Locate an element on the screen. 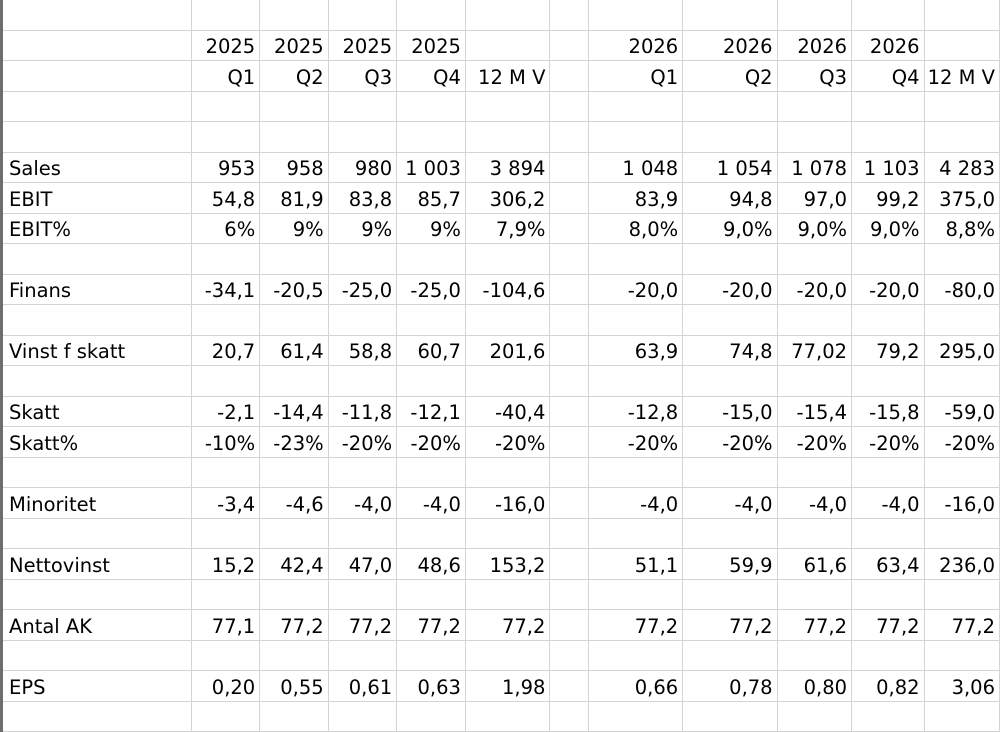 The width and height of the screenshot is (1000, 732). value-cell: -23% is located at coordinates (294, 442).